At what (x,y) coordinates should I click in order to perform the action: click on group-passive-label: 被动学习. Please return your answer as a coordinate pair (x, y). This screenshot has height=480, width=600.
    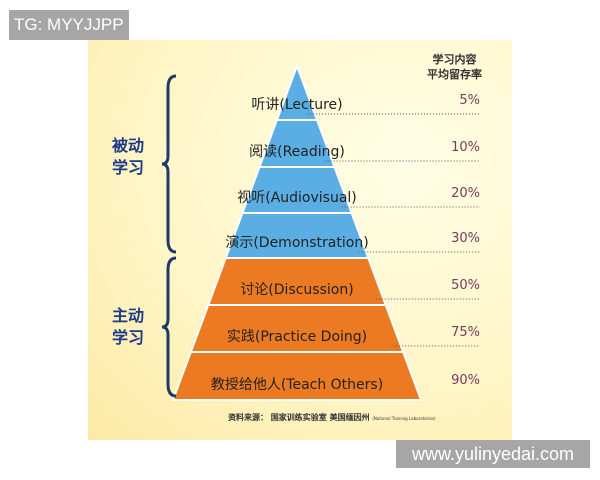
    Looking at the image, I should click on (128, 156).